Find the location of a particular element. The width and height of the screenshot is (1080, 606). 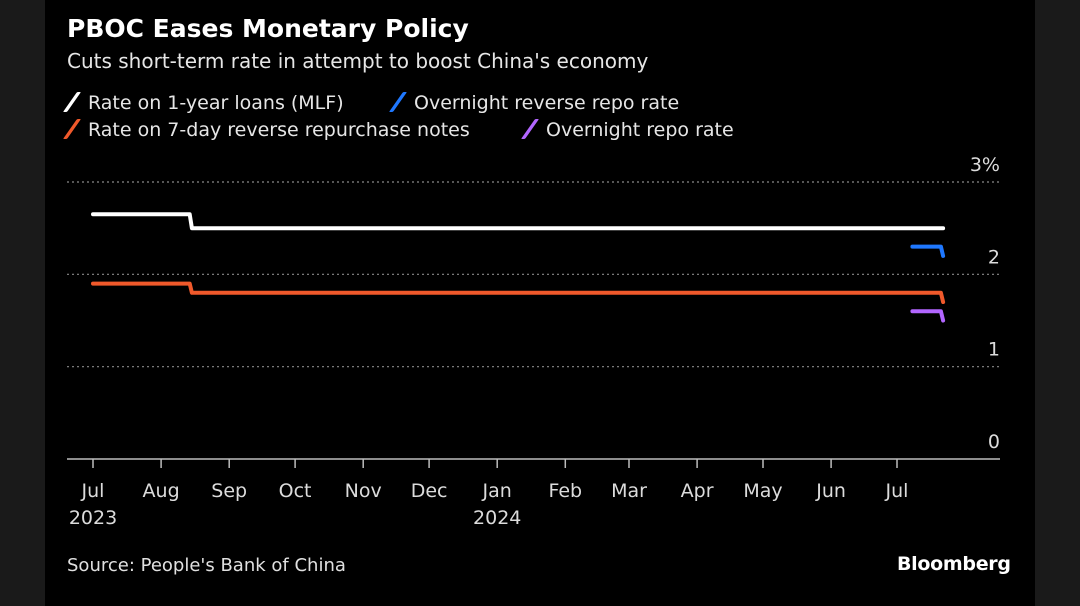

x-tick-label: Oct is located at coordinates (295, 491).